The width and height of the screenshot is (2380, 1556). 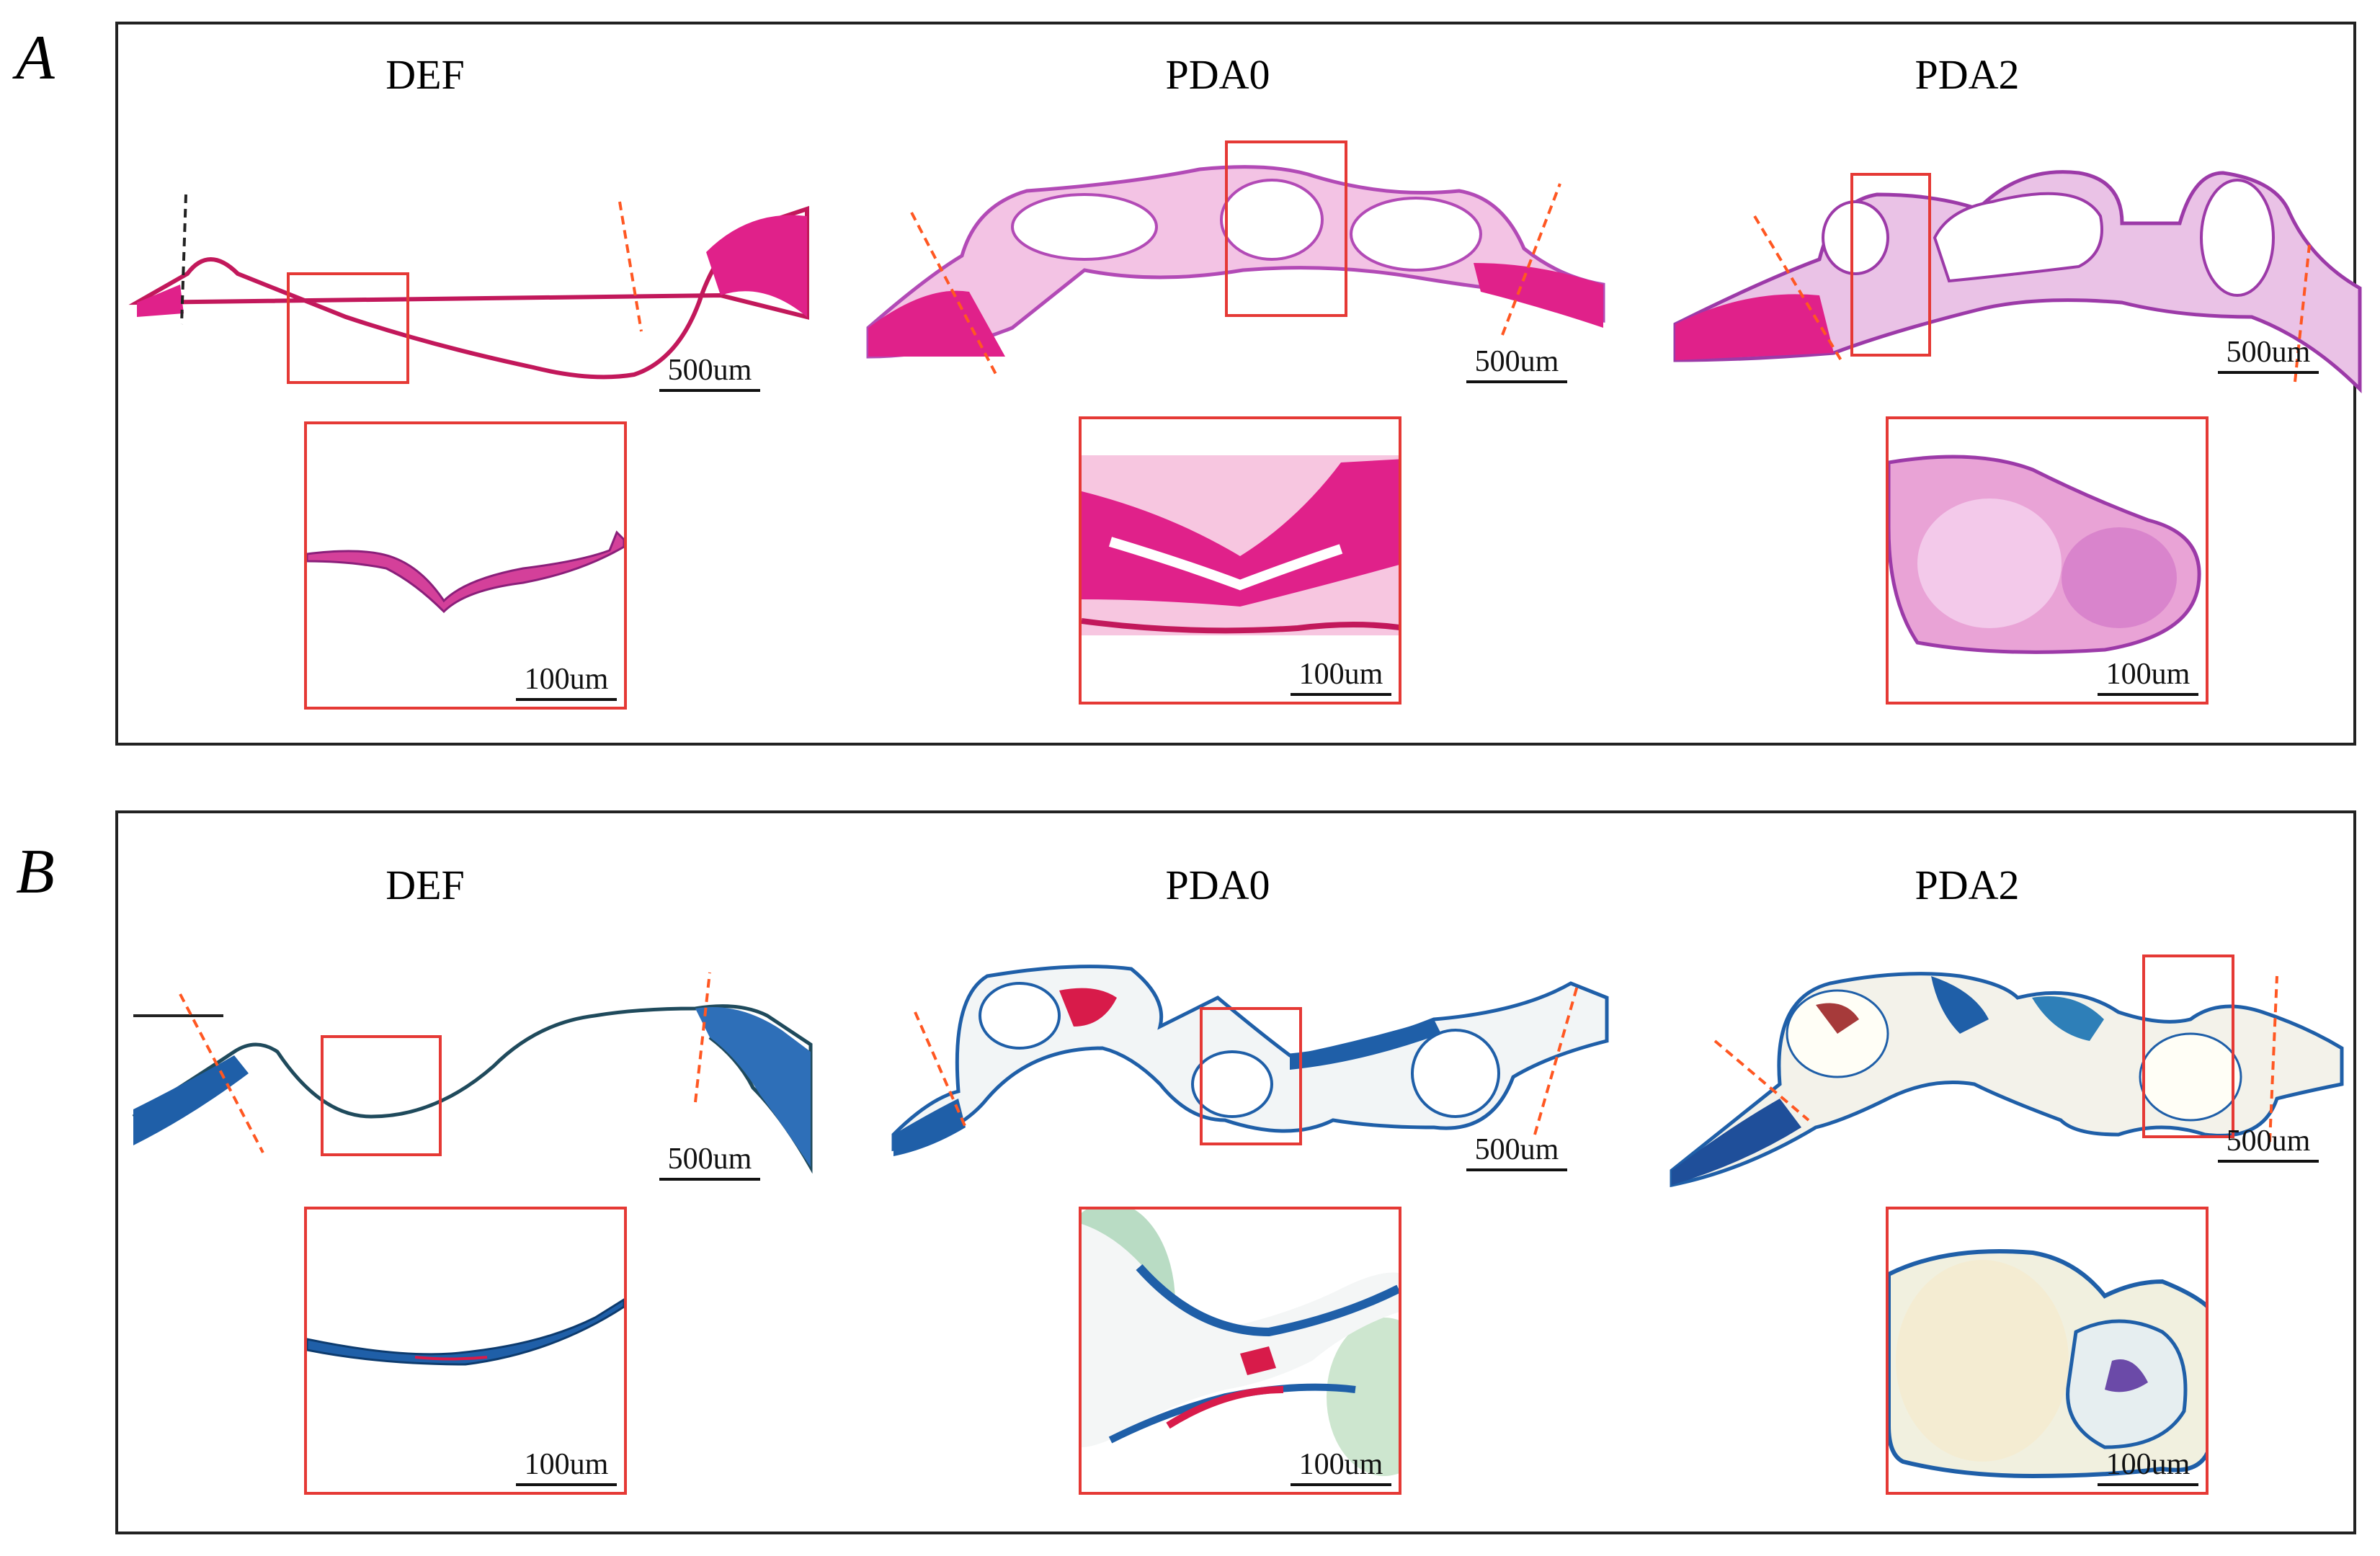 I want to click on panel-b-pda0-inset-scalebar: 100um, so click(x=1341, y=1466).